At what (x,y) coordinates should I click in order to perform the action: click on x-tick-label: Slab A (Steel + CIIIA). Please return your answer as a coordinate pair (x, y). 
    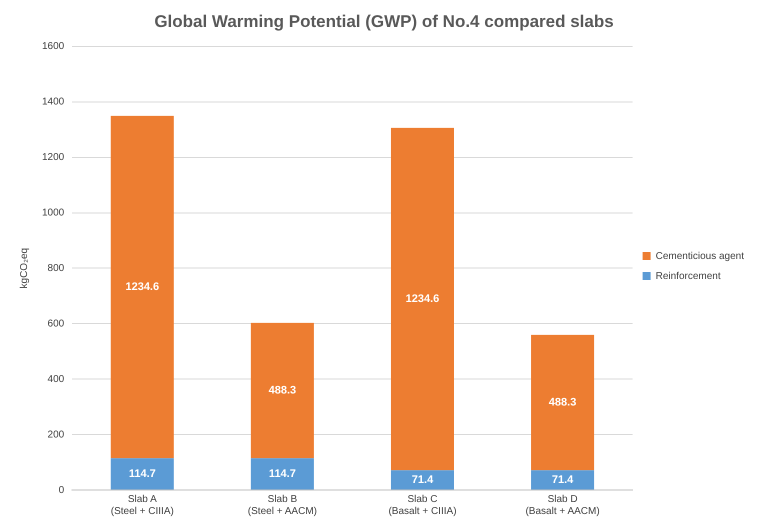
    Looking at the image, I should click on (142, 505).